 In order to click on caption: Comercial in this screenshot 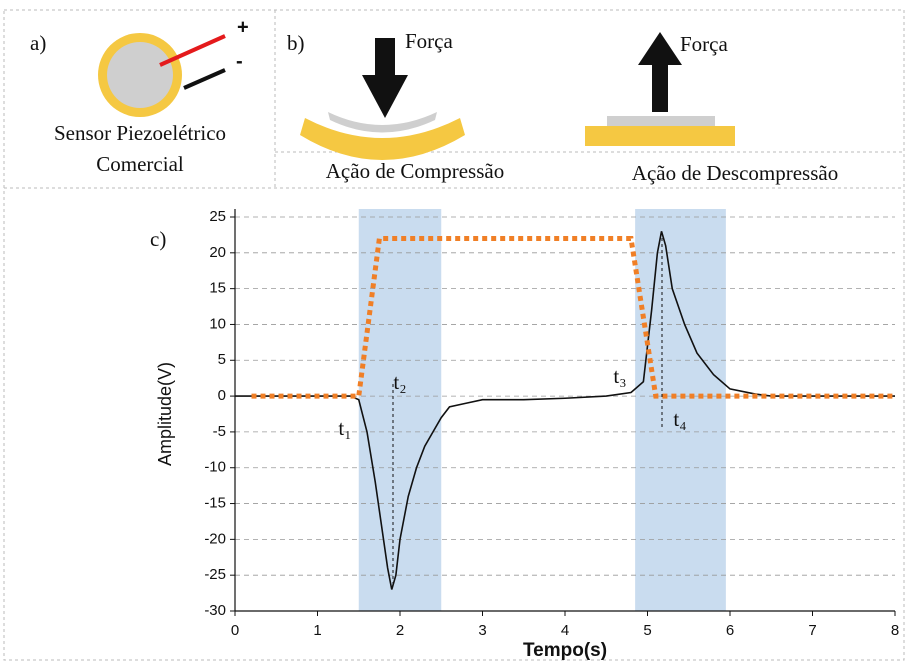, I will do `click(140, 164)`.